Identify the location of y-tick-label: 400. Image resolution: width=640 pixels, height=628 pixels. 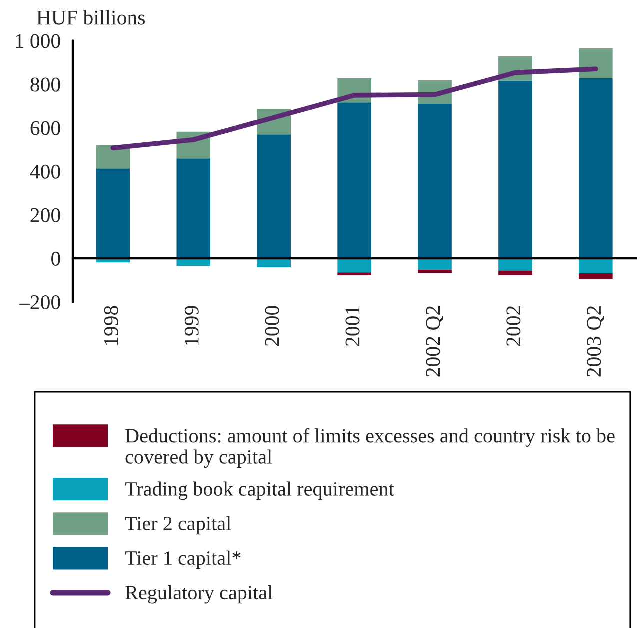
(45, 171).